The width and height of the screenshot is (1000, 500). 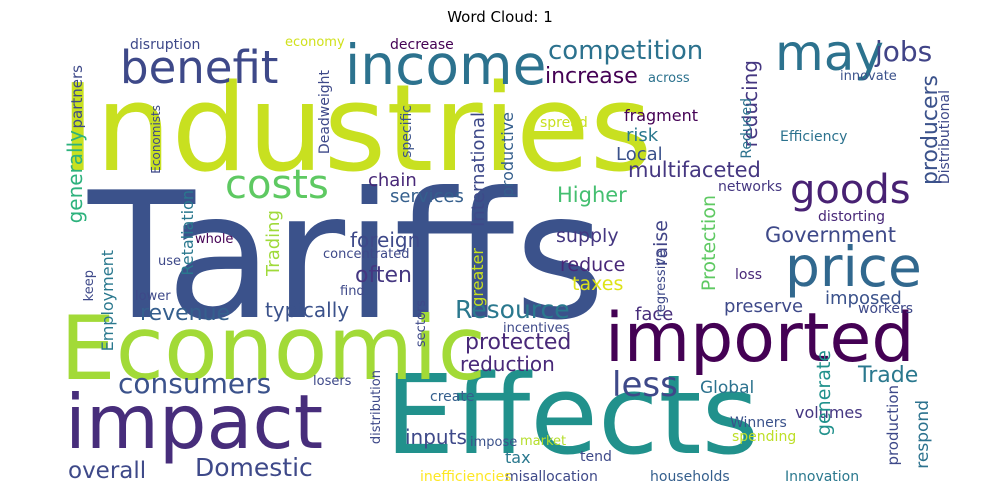 What do you see at coordinates (536, 328) in the screenshot?
I see `word-incentives: incentives` at bounding box center [536, 328].